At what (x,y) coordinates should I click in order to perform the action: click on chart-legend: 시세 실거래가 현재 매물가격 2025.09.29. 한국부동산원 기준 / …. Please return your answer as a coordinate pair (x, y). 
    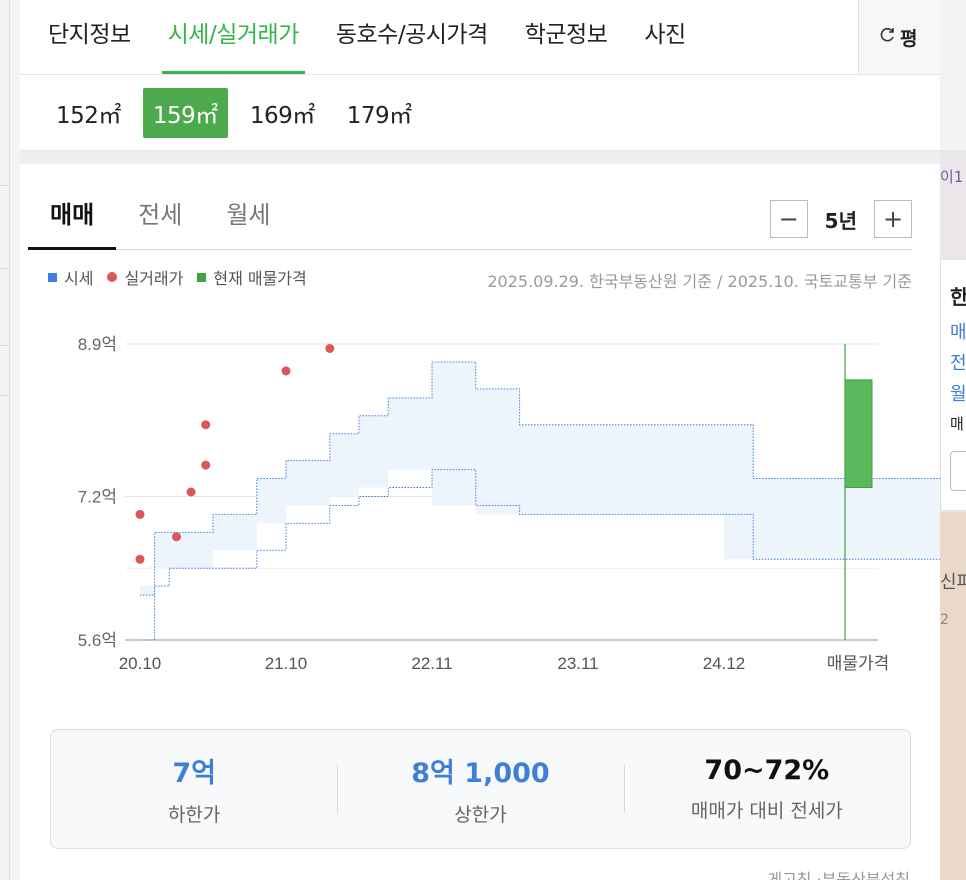
    Looking at the image, I should click on (480, 275).